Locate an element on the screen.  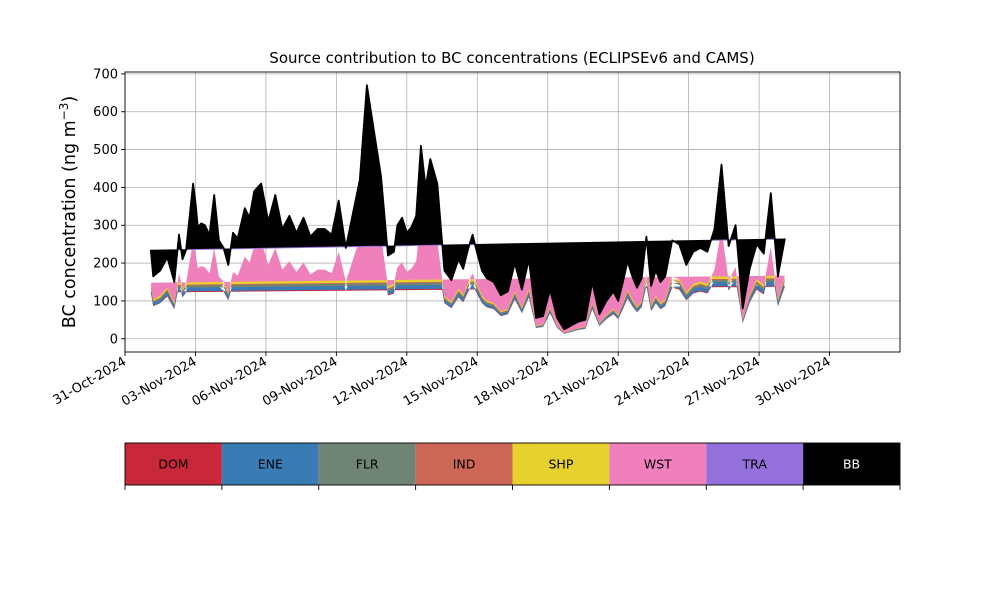
legend-label-flr: FLR is located at coordinates (367, 464).